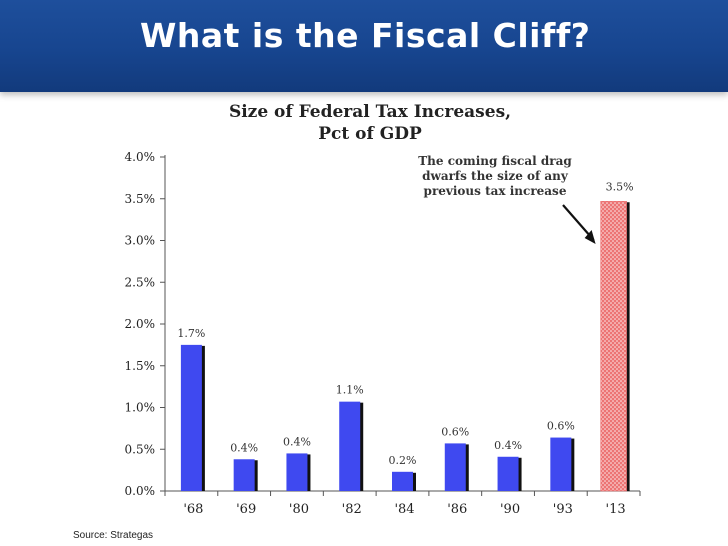 This screenshot has width=728, height=546. Describe the element at coordinates (299, 509) in the screenshot. I see `x-tick-label: '80` at that location.